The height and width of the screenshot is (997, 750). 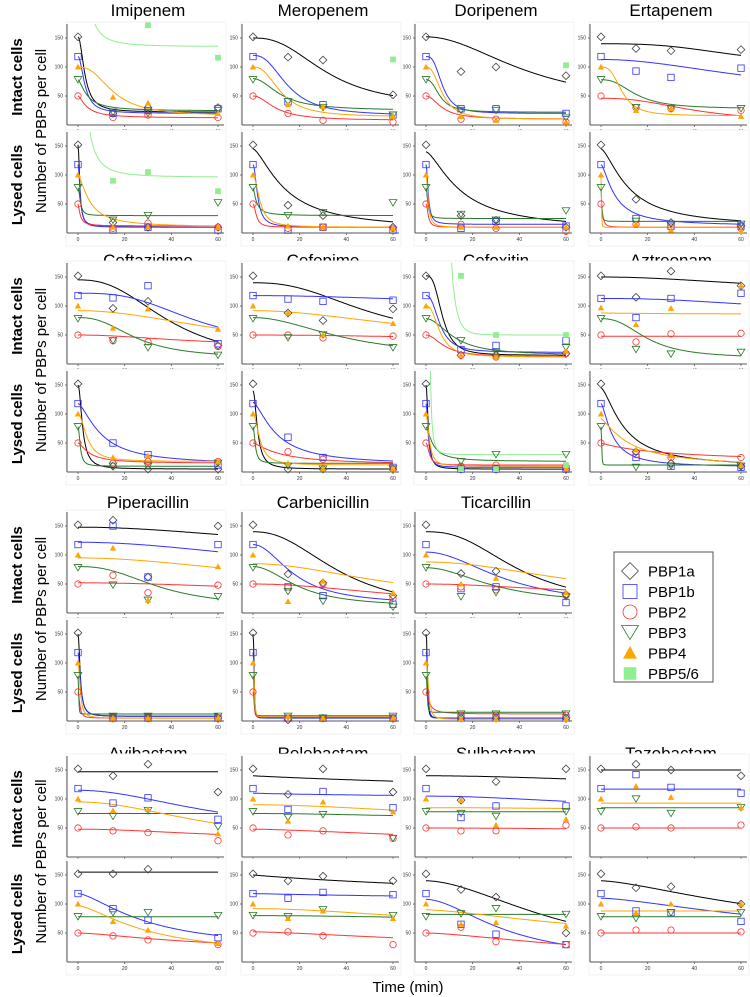 What do you see at coordinates (316, 188) in the screenshot?
I see `panel-meropenem-lysed: 50 100 150 0 20 40 60` at bounding box center [316, 188].